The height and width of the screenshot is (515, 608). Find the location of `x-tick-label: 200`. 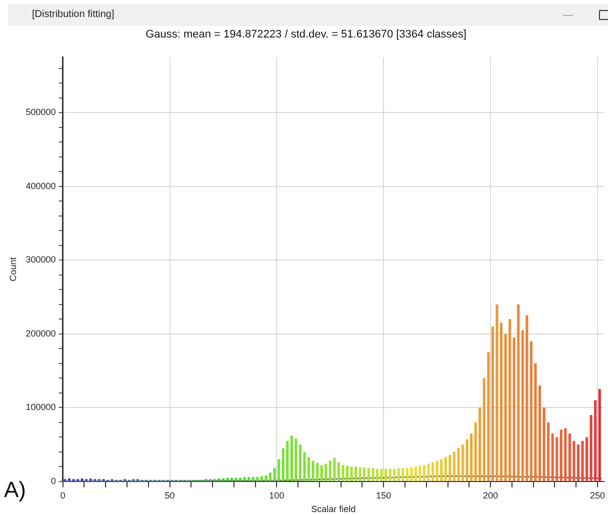

x-tick-label: 200 is located at coordinates (490, 495).